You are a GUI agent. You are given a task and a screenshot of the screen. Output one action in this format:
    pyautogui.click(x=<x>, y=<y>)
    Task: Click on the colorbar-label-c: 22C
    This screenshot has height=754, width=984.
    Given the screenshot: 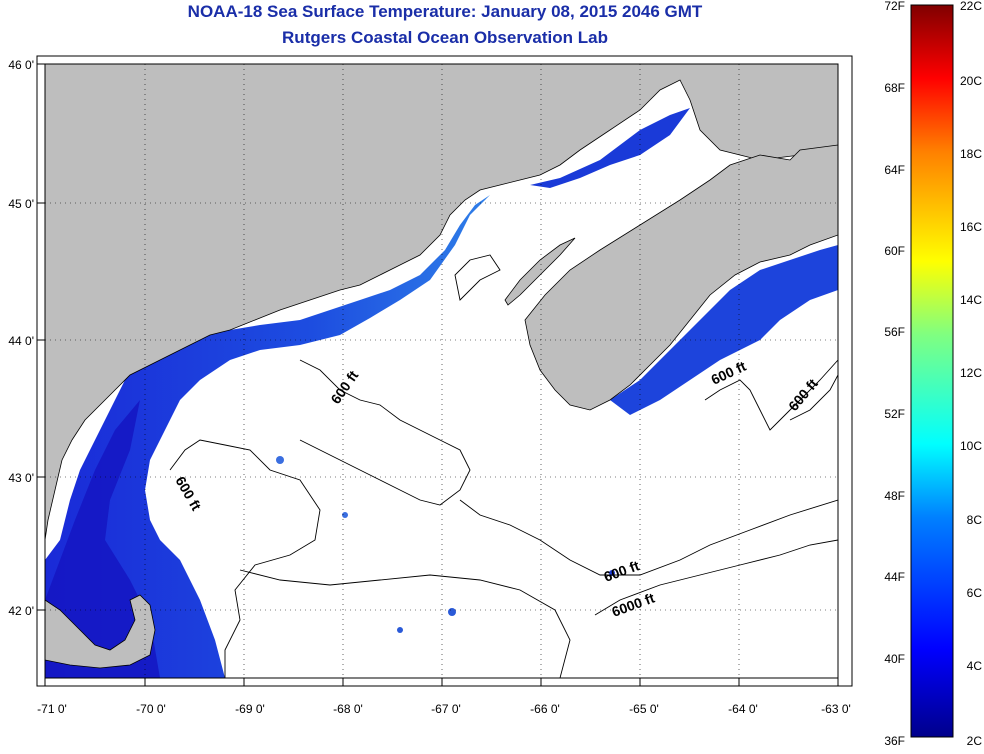 What is the action you would take?
    pyautogui.click(x=971, y=6)
    